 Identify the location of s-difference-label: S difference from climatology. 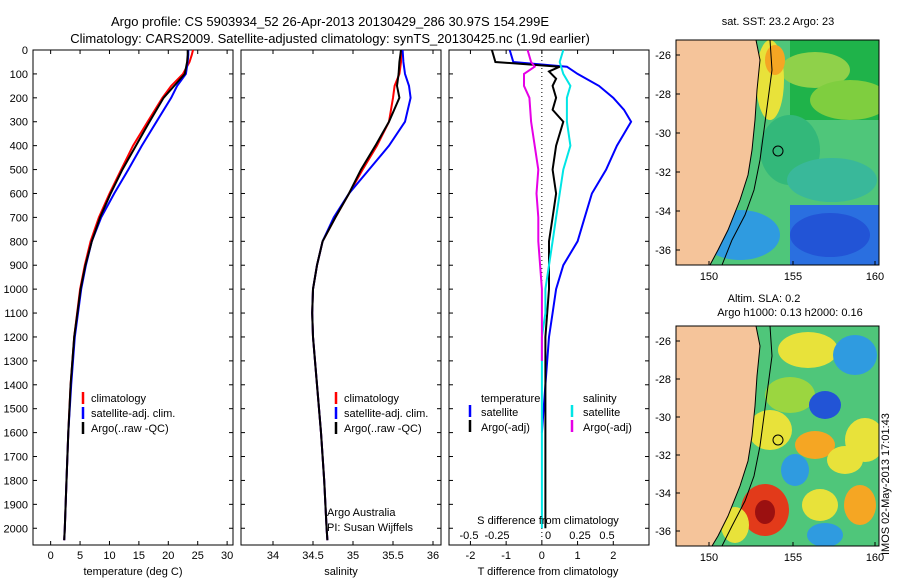
(548, 521).